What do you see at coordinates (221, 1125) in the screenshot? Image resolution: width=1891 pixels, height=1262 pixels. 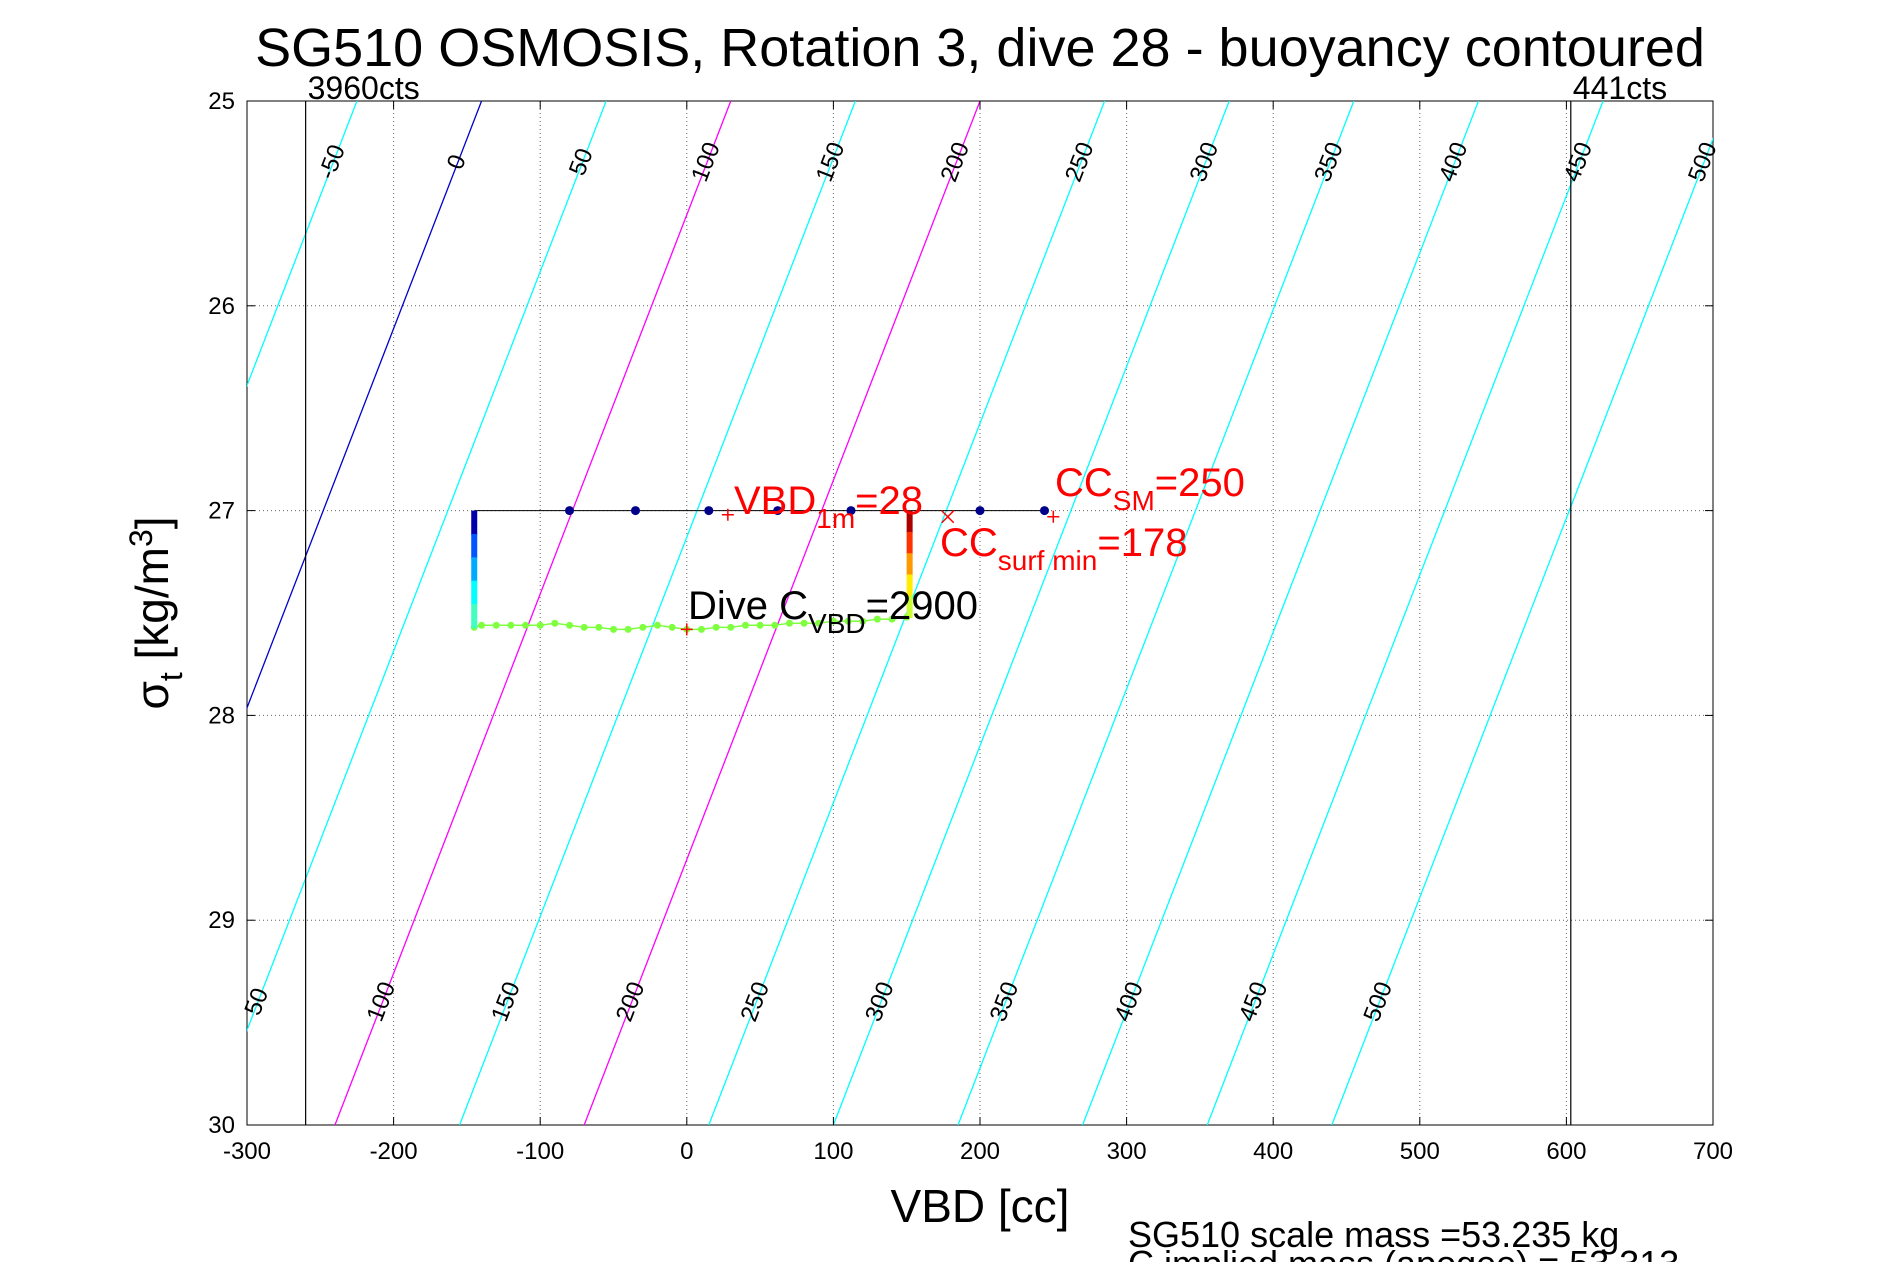 I see `y-tick-label: 30` at bounding box center [221, 1125].